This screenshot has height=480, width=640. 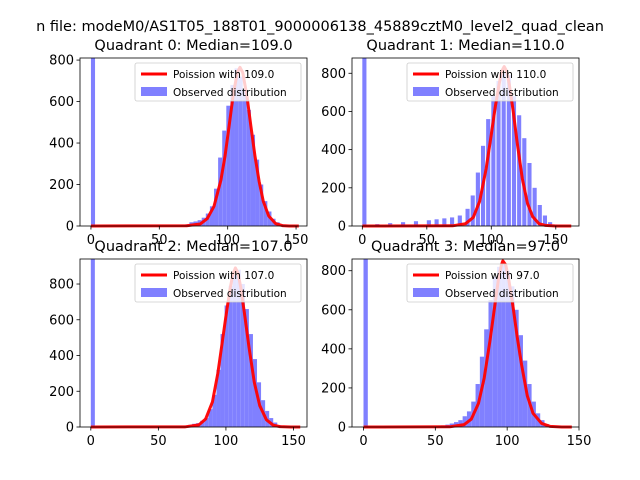 What do you see at coordinates (154, 91) in the screenshot?
I see `legend-bar-swatch` at bounding box center [154, 91].